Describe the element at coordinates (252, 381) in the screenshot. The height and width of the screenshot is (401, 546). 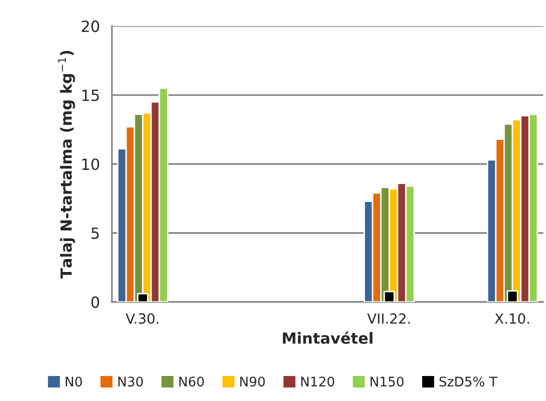
I see `legend-label: N90` at that location.